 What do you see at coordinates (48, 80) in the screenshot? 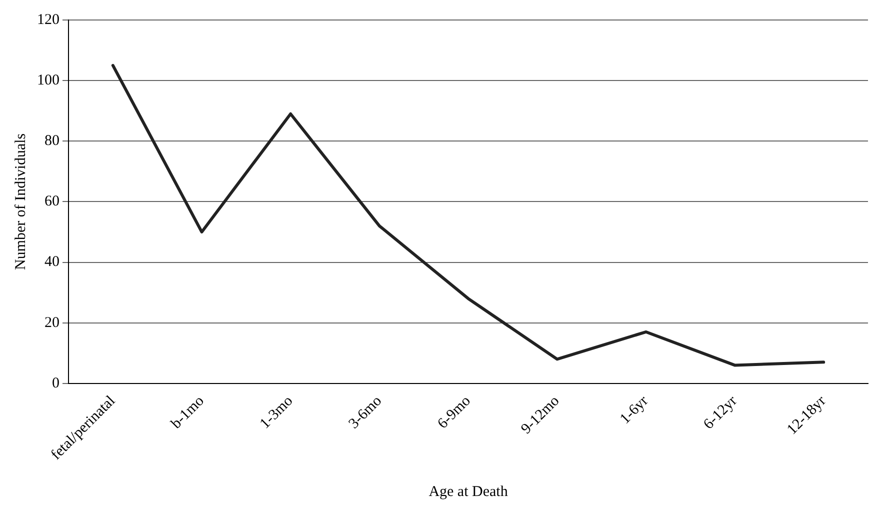
I see `y-tick-label: 100` at bounding box center [48, 80].